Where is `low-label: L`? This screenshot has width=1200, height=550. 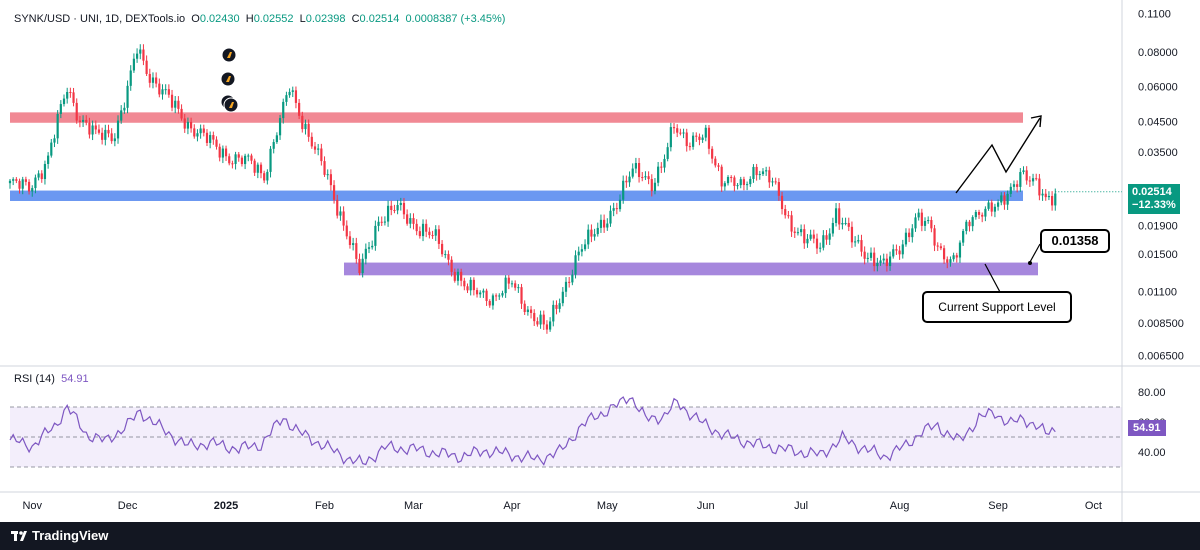 low-label: L is located at coordinates (302, 19).